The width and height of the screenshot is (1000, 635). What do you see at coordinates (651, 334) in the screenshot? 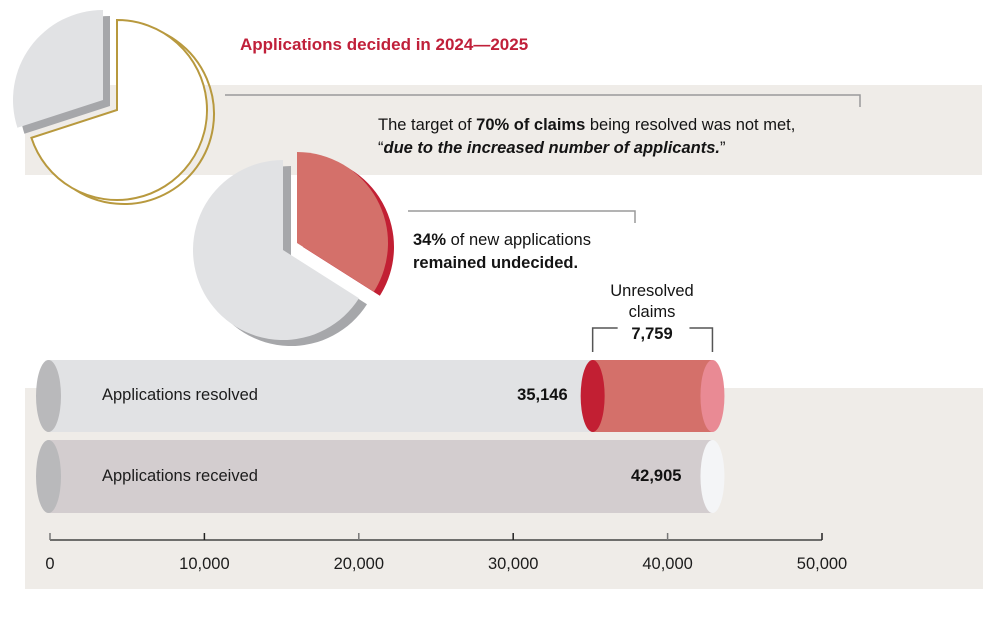
I see `unresolved-value: 7,759` at bounding box center [651, 334].